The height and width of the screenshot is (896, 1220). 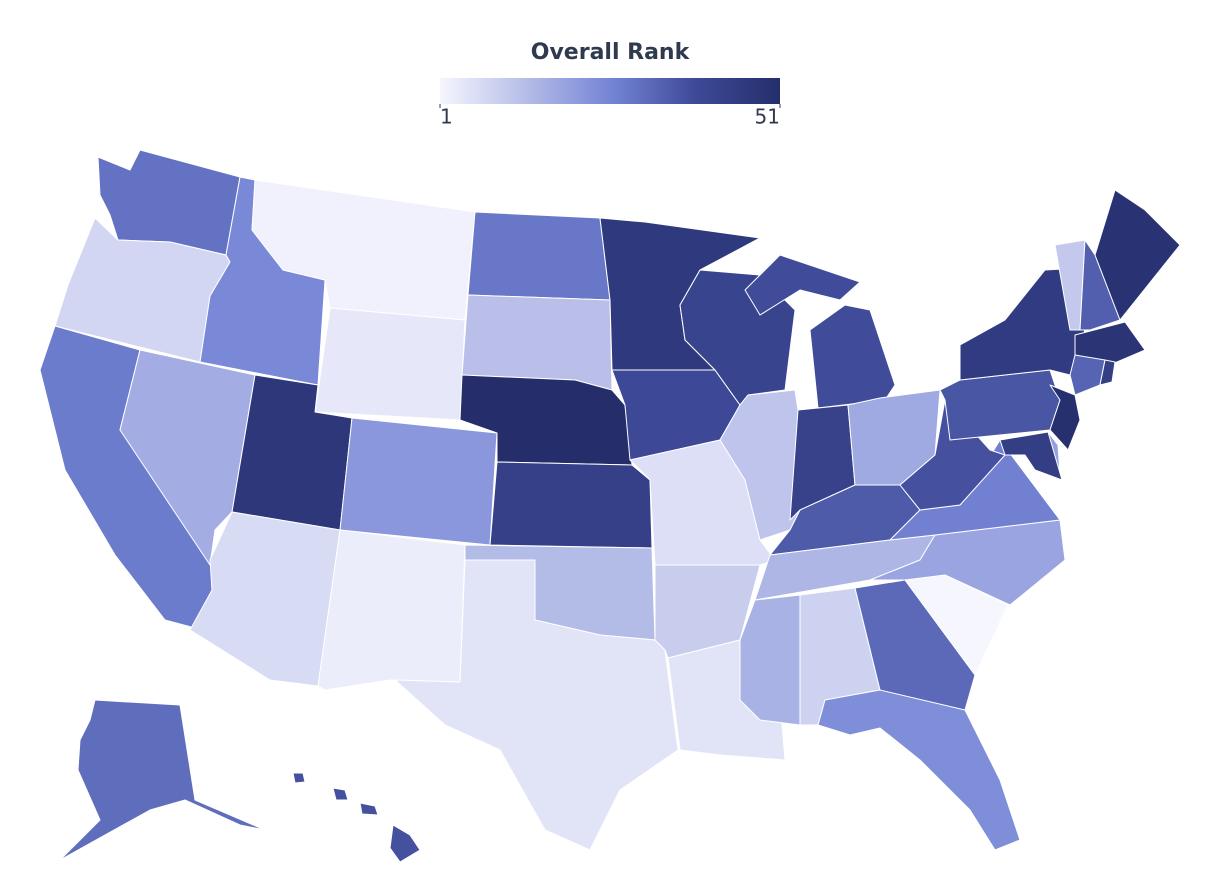 I want to click on legend-title: Overall Rank, so click(x=611, y=52).